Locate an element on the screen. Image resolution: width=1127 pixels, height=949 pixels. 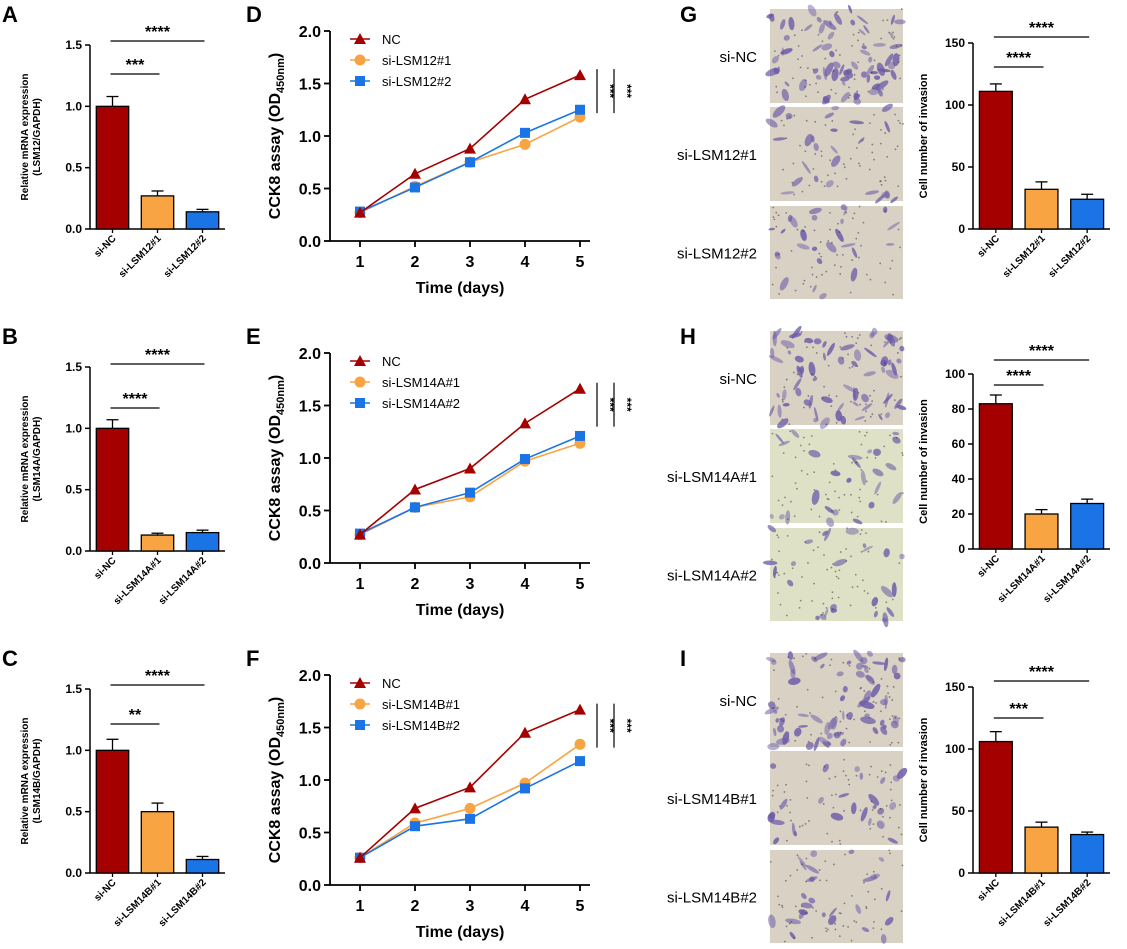
panel-letter: G is located at coordinates (688, 14).